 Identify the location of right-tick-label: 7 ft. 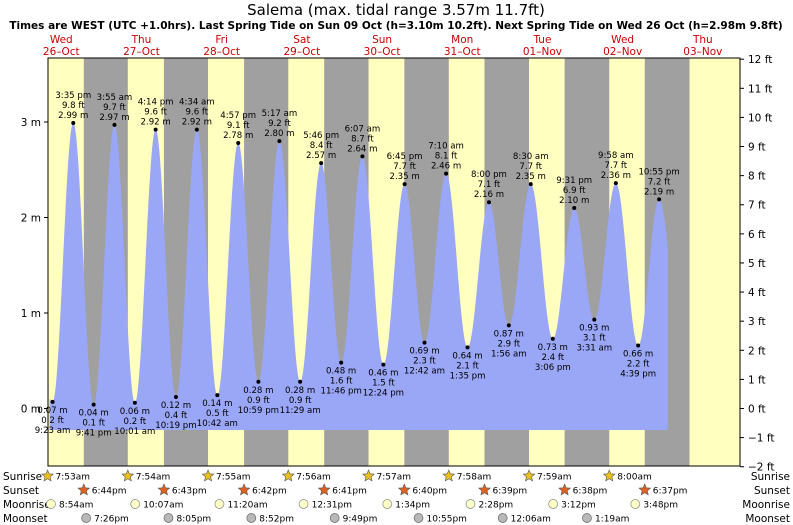
(757, 206).